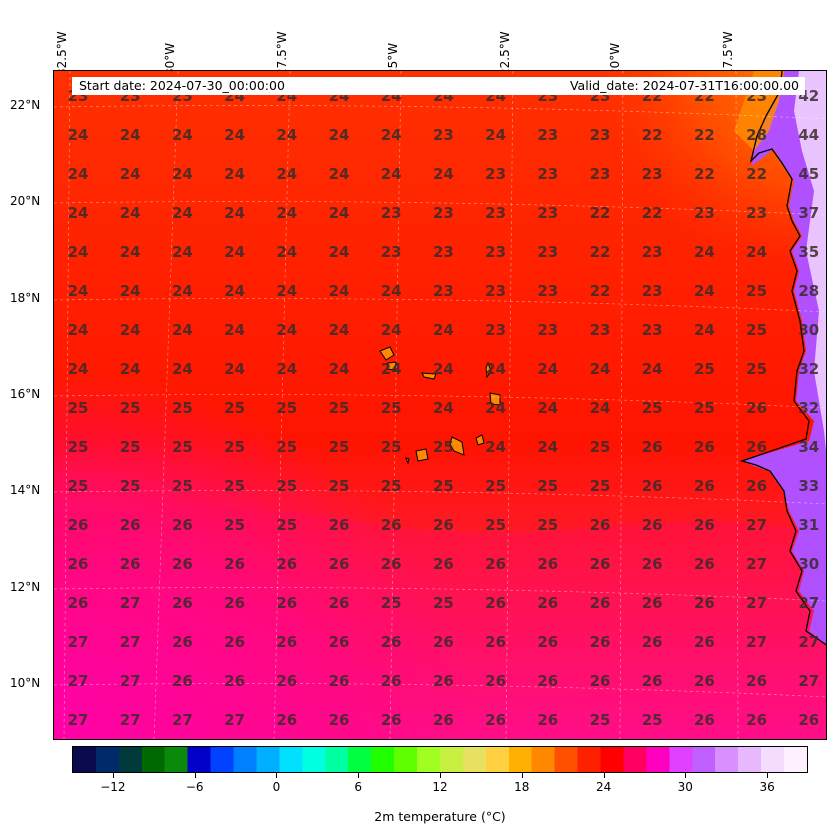  What do you see at coordinates (808, 252) in the screenshot?
I see `grid-value-label: 35` at bounding box center [808, 252].